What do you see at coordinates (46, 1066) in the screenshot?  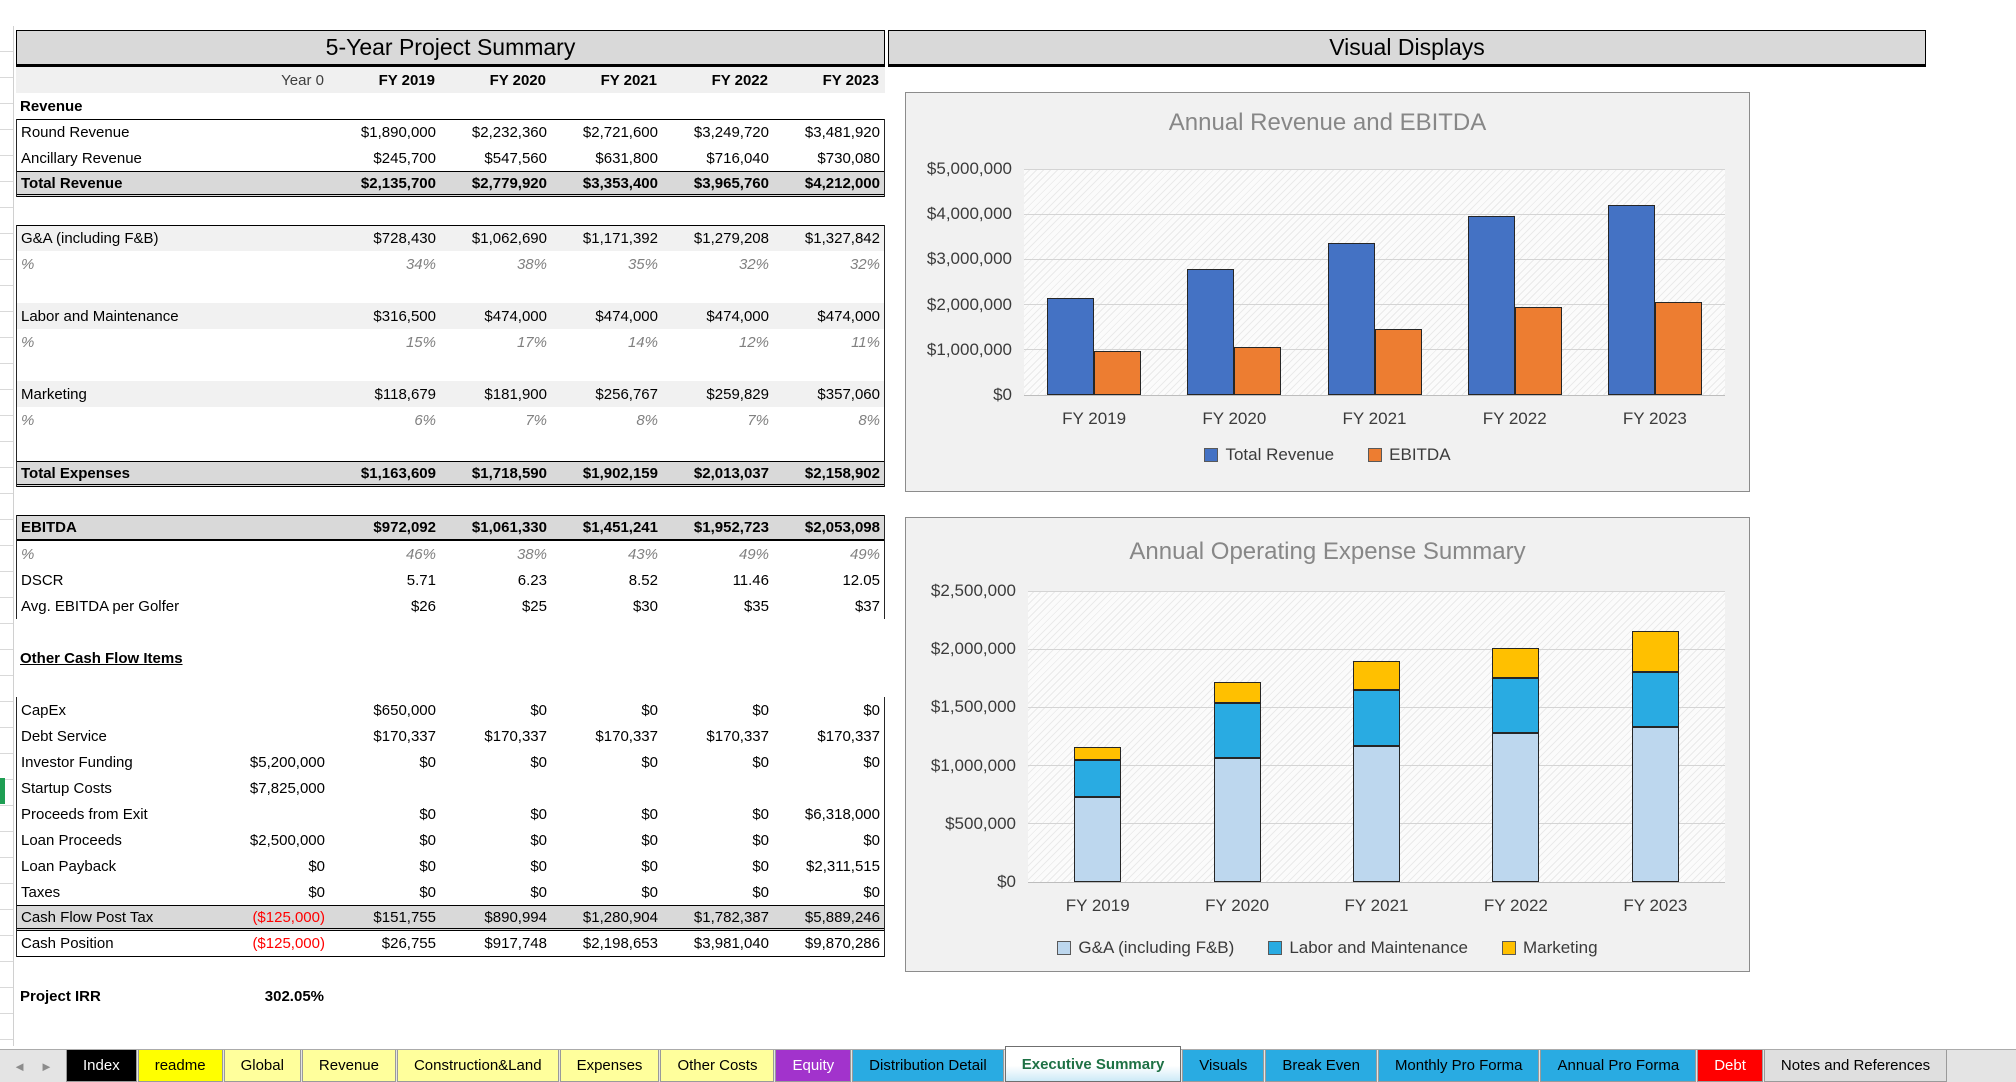 I see `tab-scroll-right-icon: ►` at bounding box center [46, 1066].